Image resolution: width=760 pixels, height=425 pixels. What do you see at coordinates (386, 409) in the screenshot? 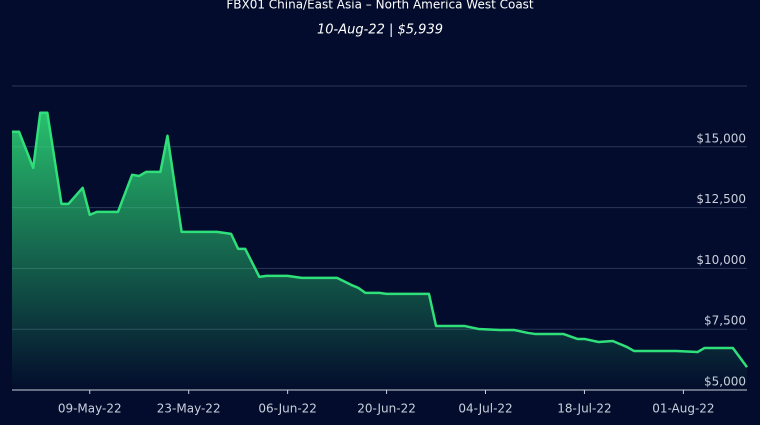
I see `x-tick-label: 20-Jun-22` at bounding box center [386, 409].